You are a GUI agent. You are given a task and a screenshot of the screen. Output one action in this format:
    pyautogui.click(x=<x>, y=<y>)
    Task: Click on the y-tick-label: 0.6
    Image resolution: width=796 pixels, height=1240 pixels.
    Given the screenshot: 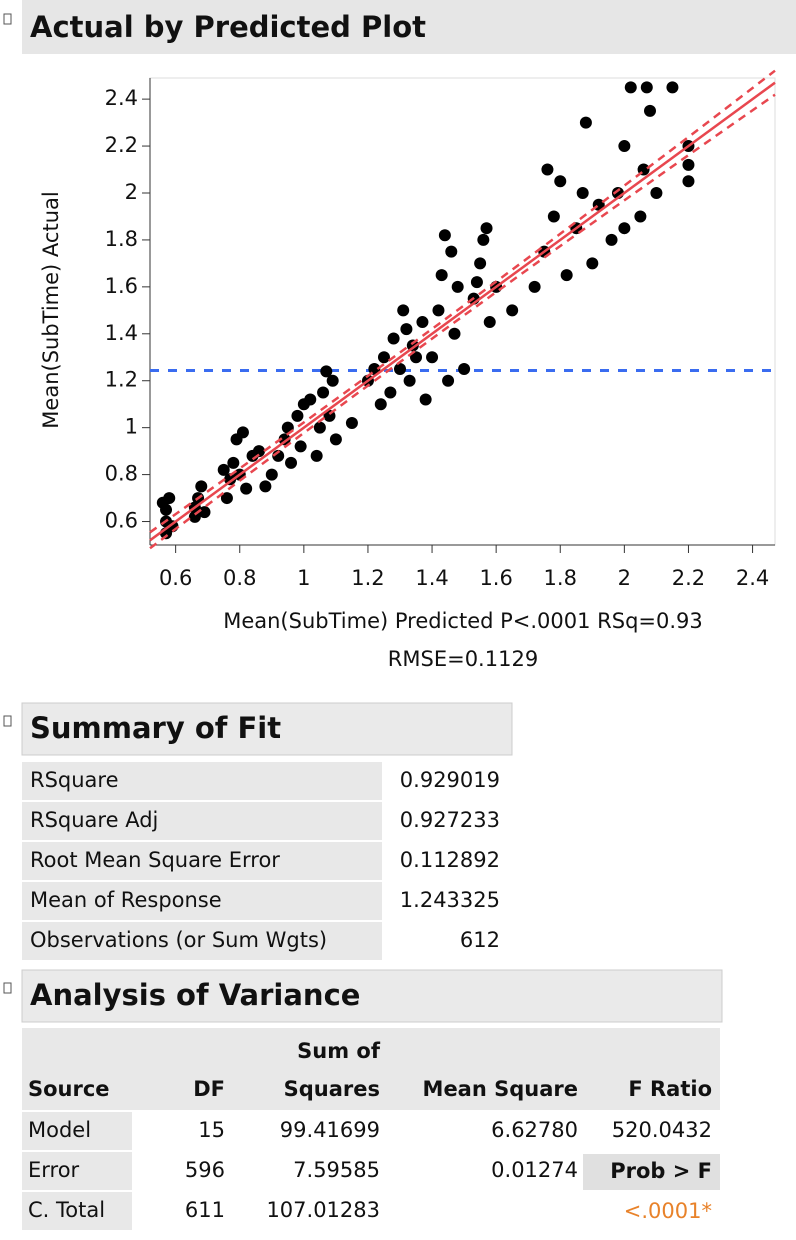 What is the action you would take?
    pyautogui.click(x=121, y=521)
    